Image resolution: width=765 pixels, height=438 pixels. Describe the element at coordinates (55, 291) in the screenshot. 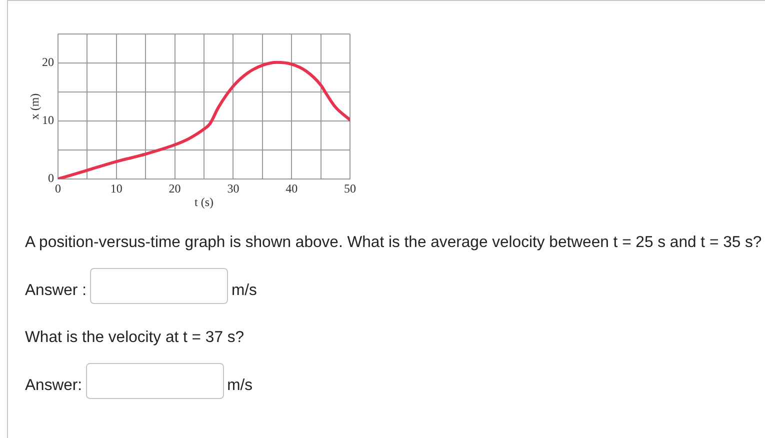

I see `text: Answer :` at that location.